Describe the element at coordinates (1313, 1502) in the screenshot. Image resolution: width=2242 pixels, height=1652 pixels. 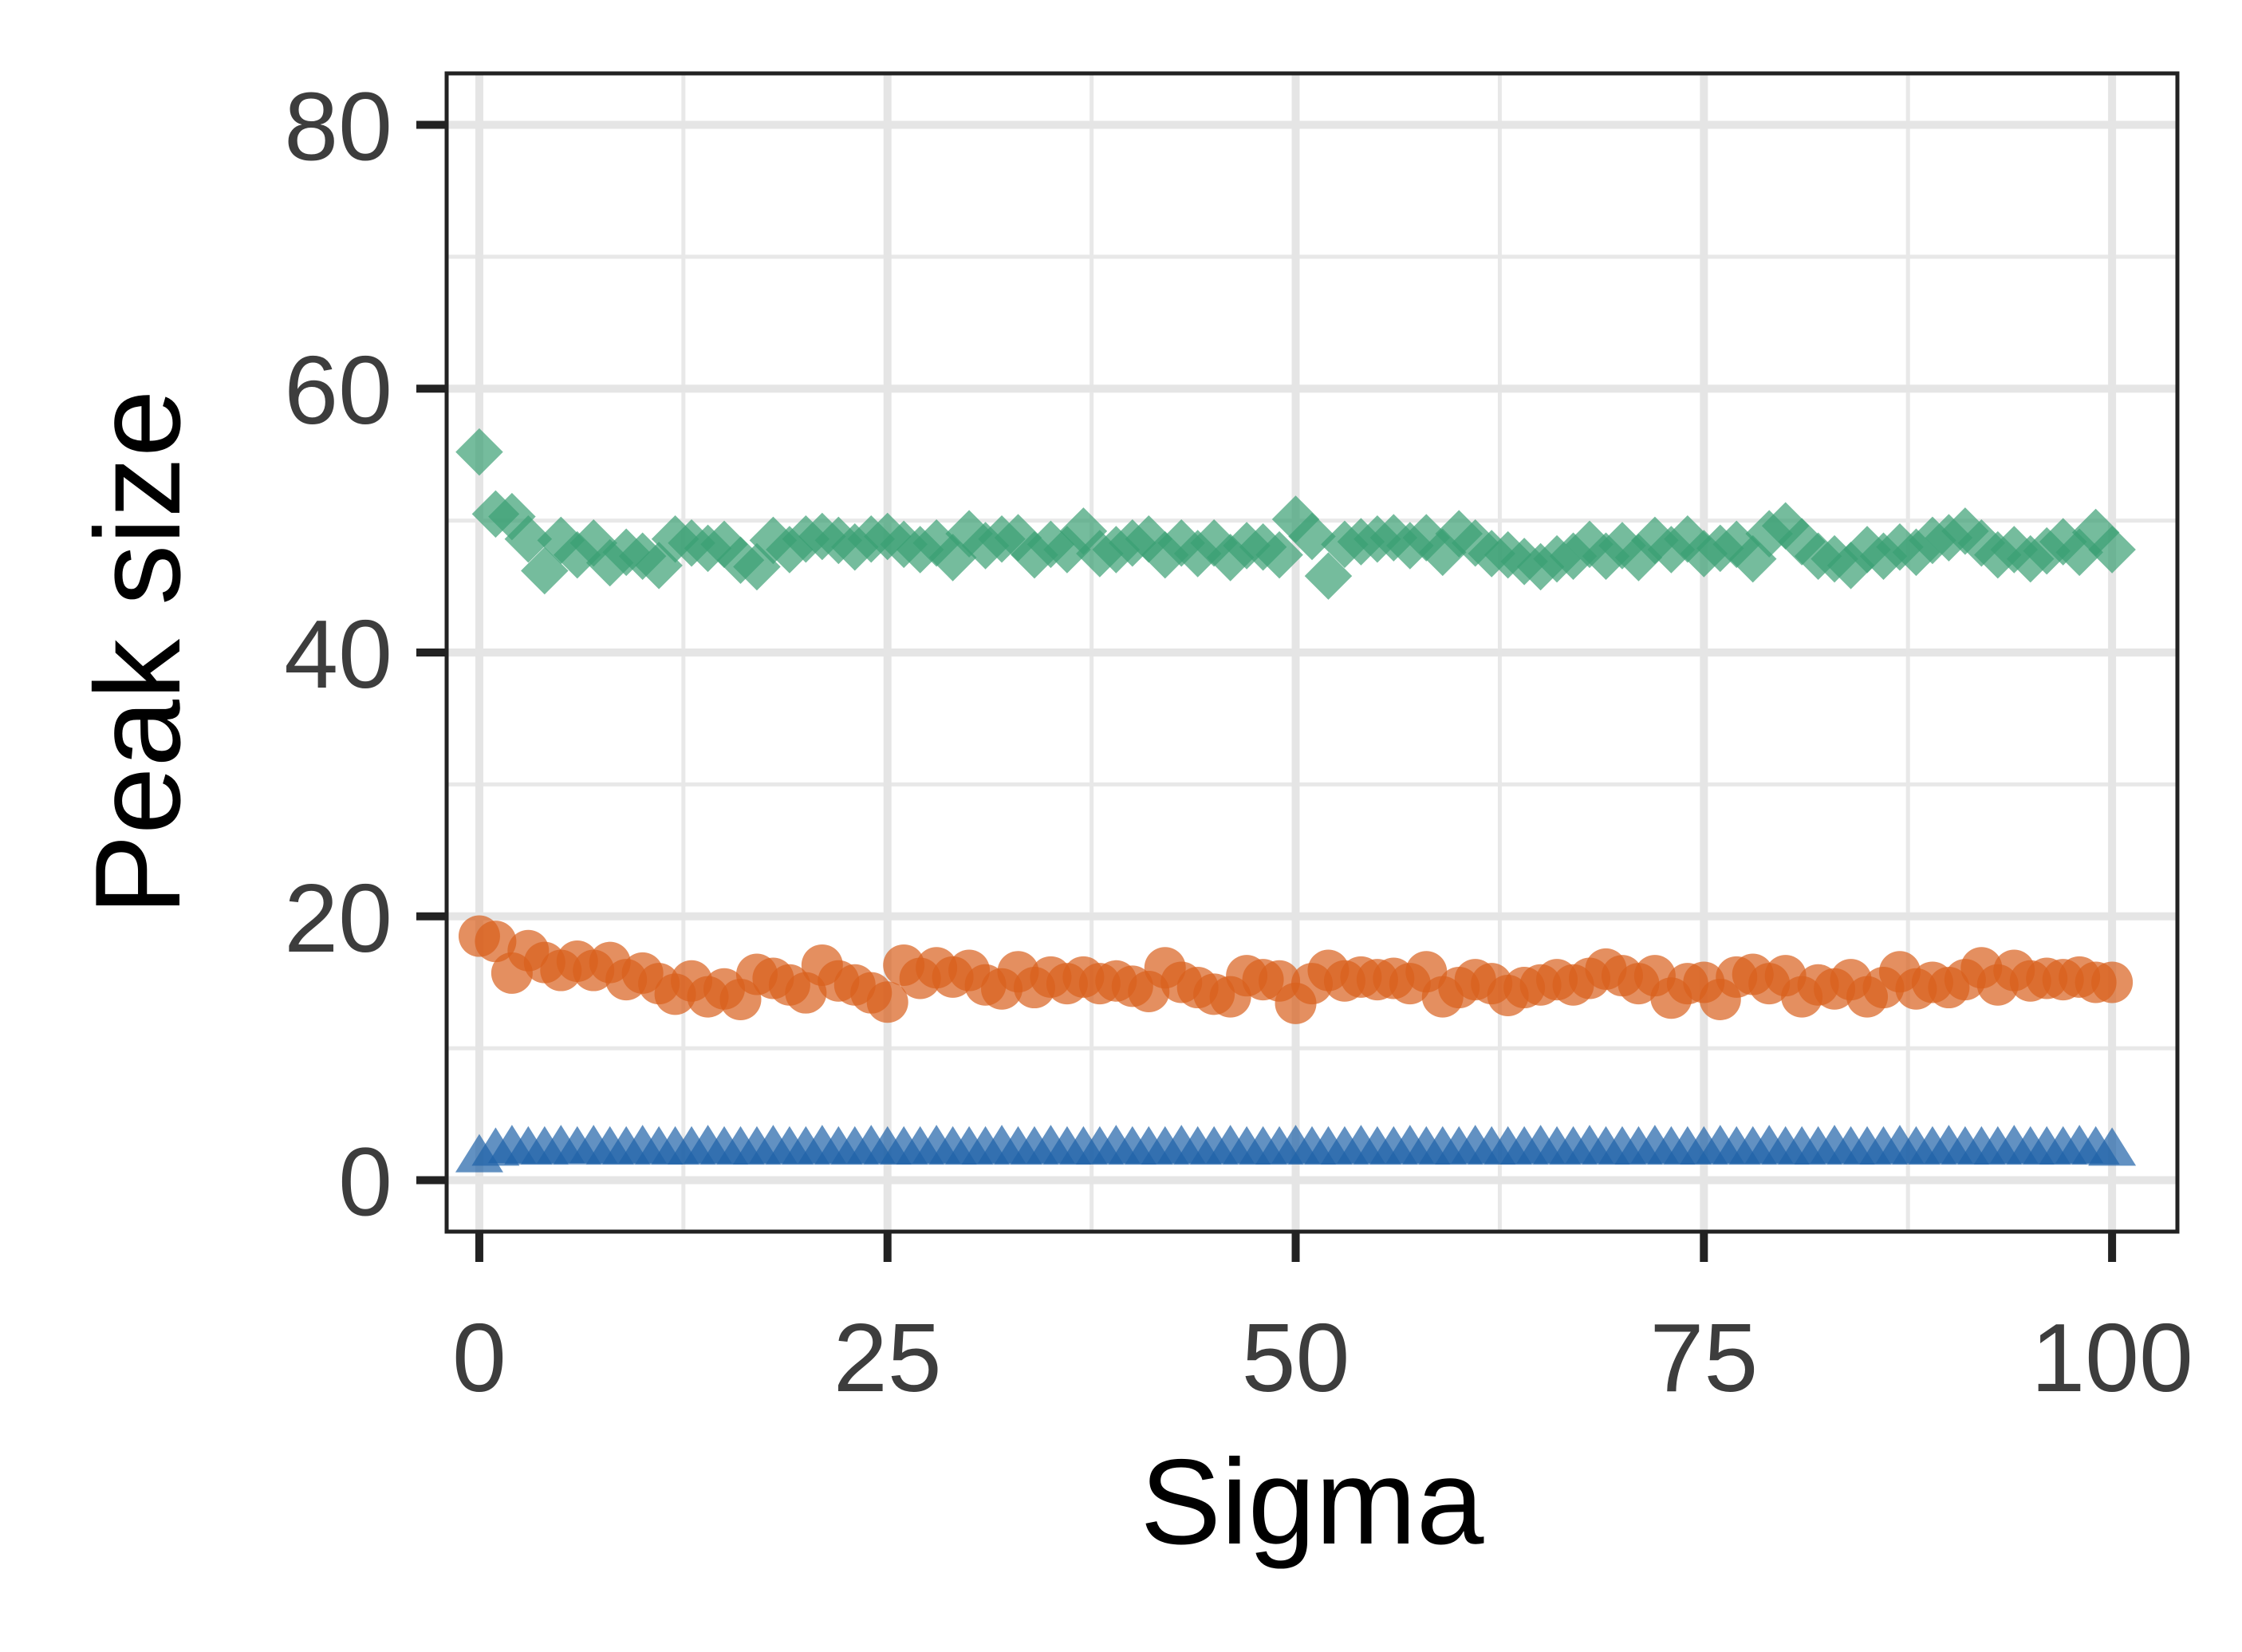
I see `x-axis-title: Sigma` at that location.